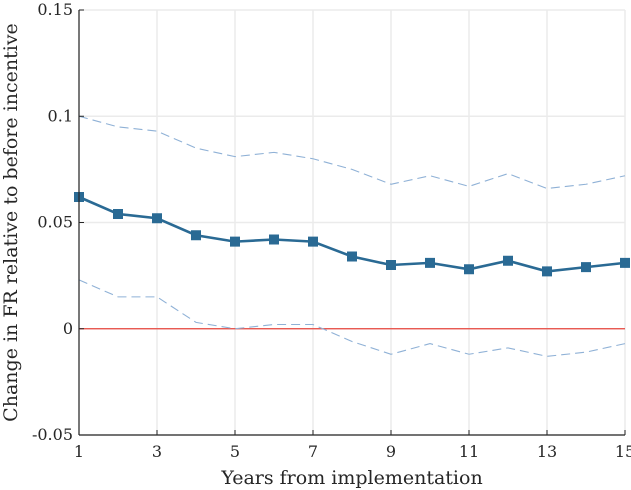 The height and width of the screenshot is (490, 631). I want to click on lower-bound-line, so click(352, 318).